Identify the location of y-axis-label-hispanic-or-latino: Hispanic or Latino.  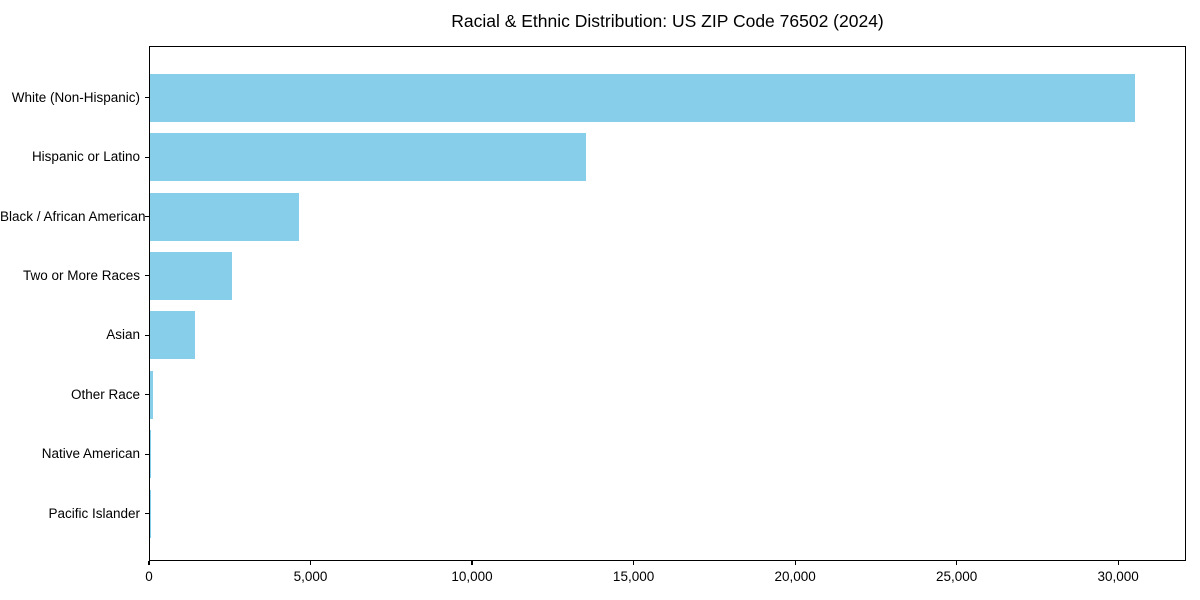
(85, 157).